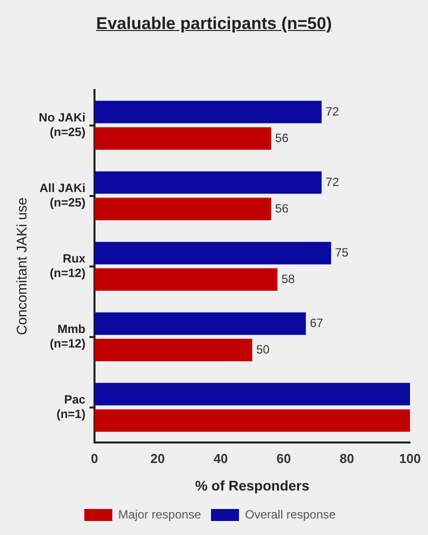  I want to click on data-label: 67, so click(317, 323).